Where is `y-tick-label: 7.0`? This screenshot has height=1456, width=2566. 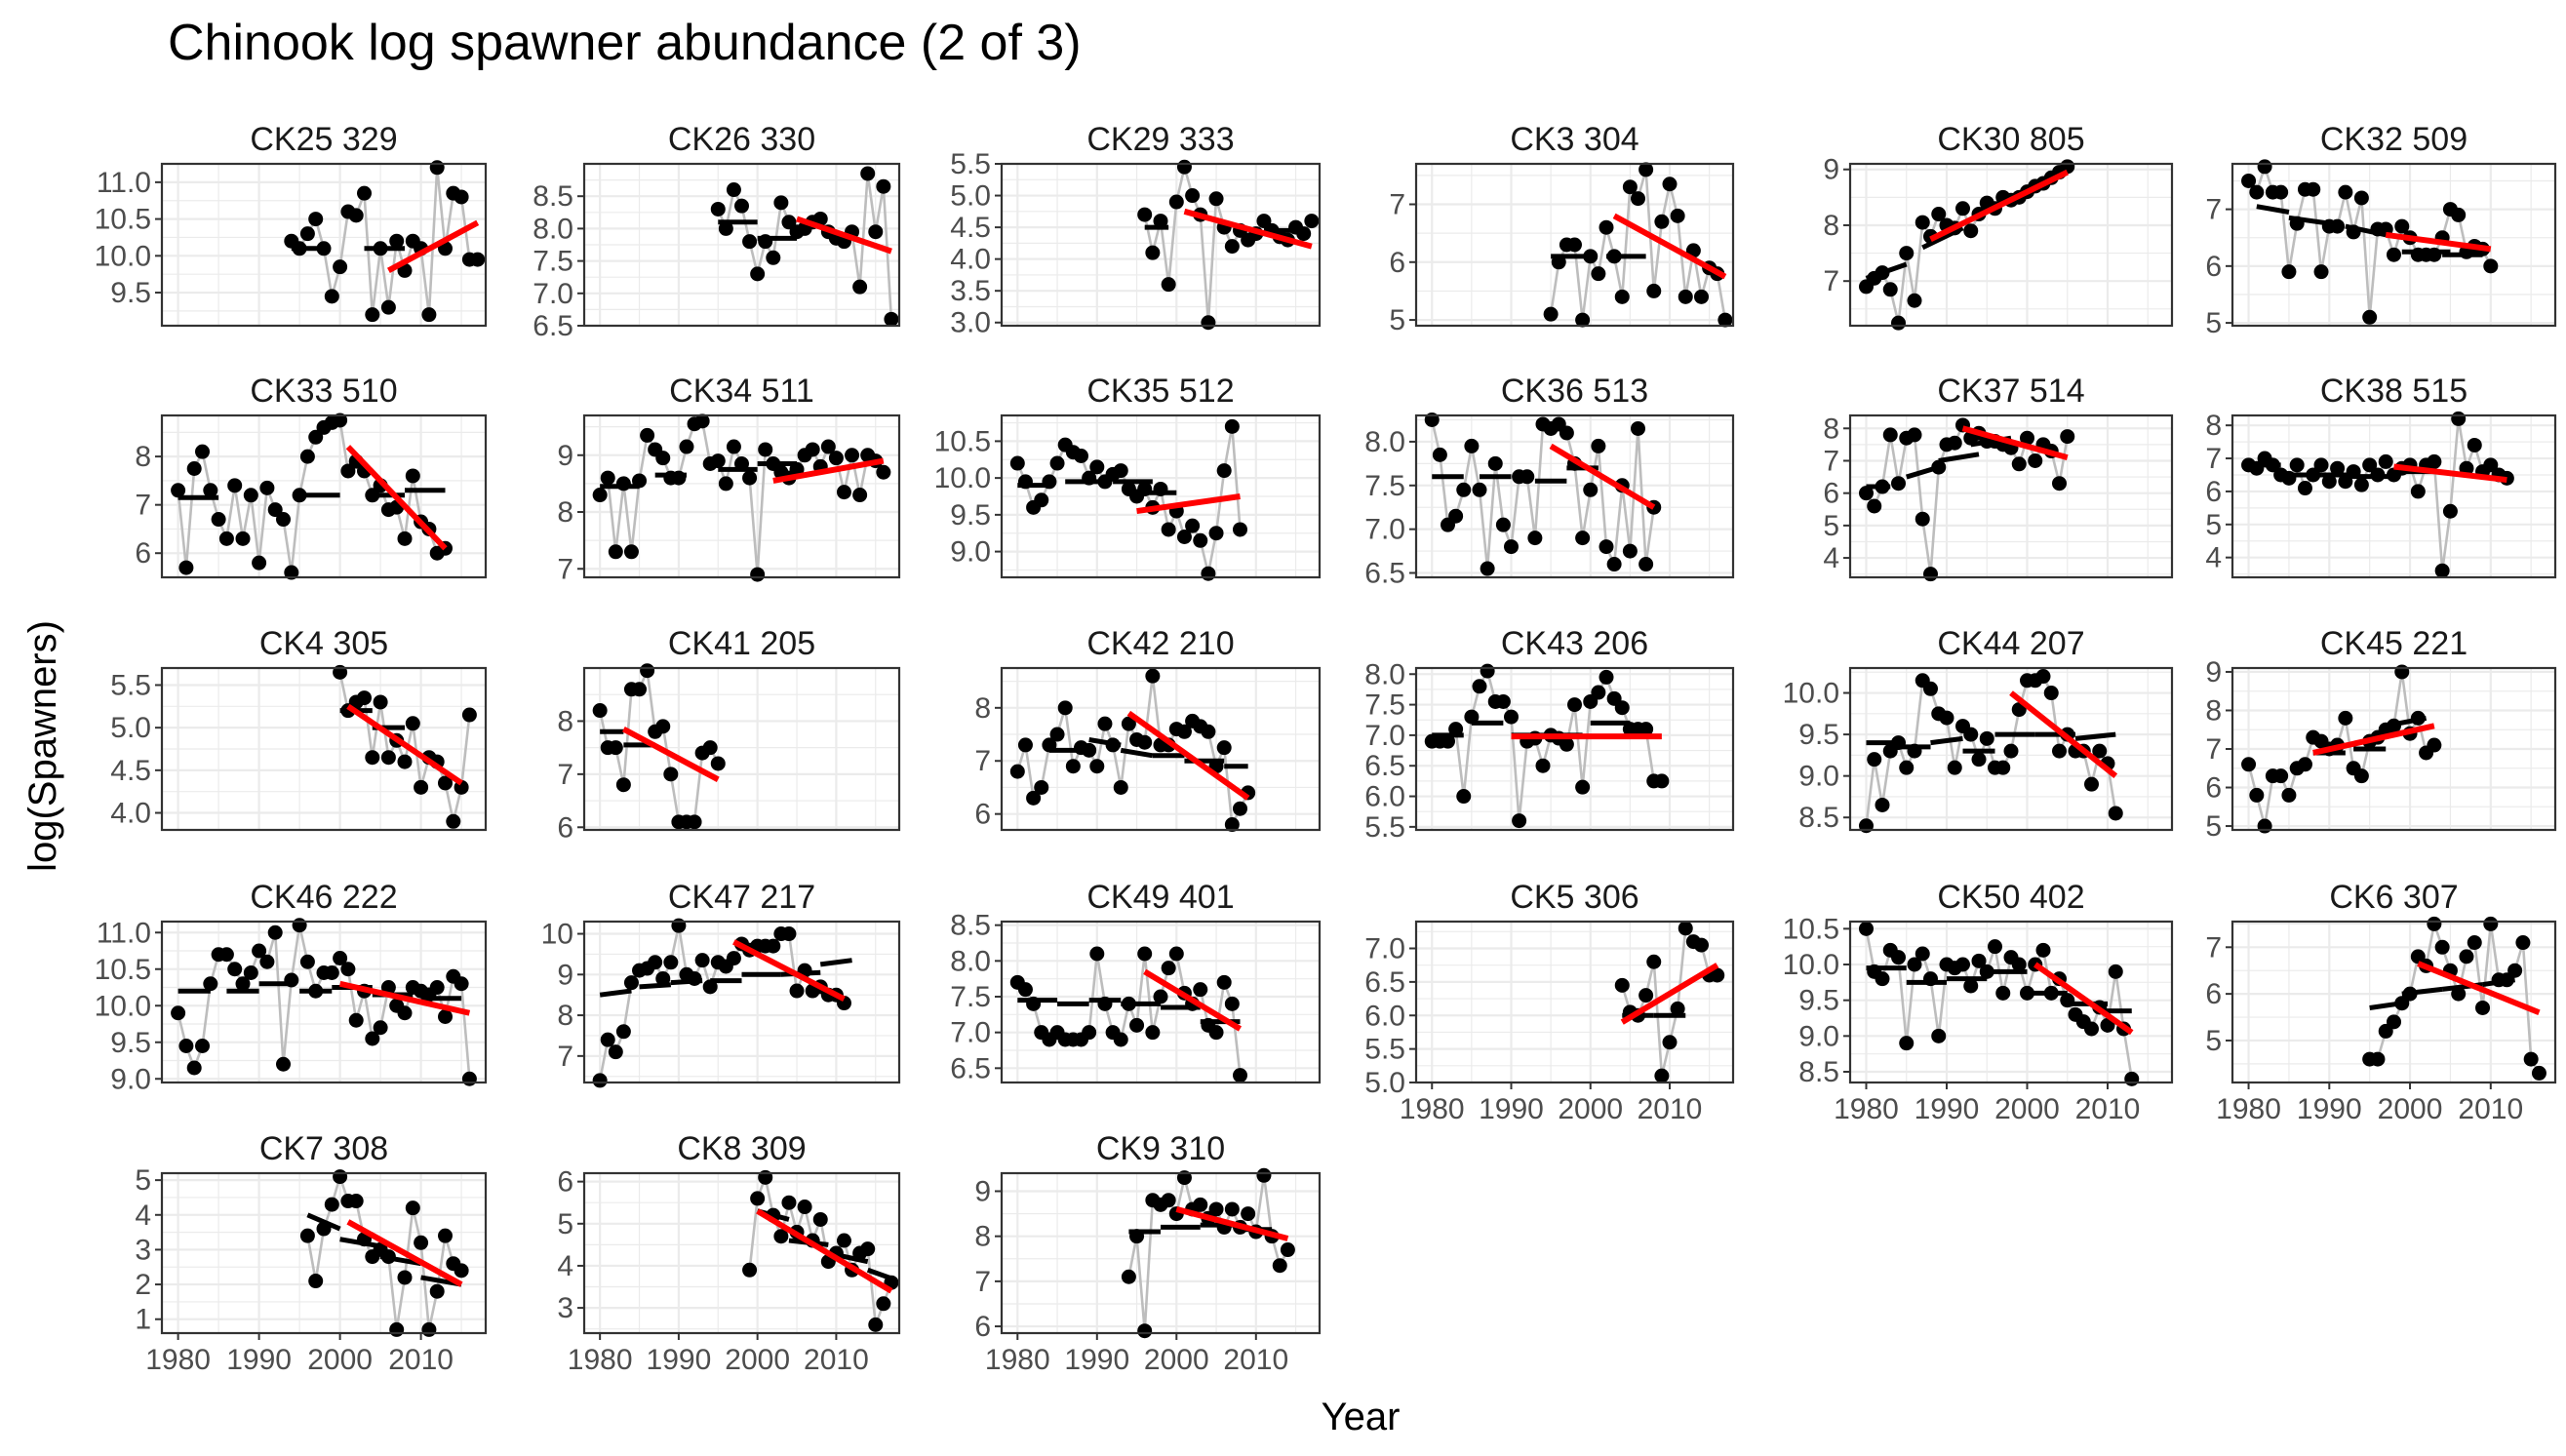
y-tick-label: 7.0 is located at coordinates (1384, 736).